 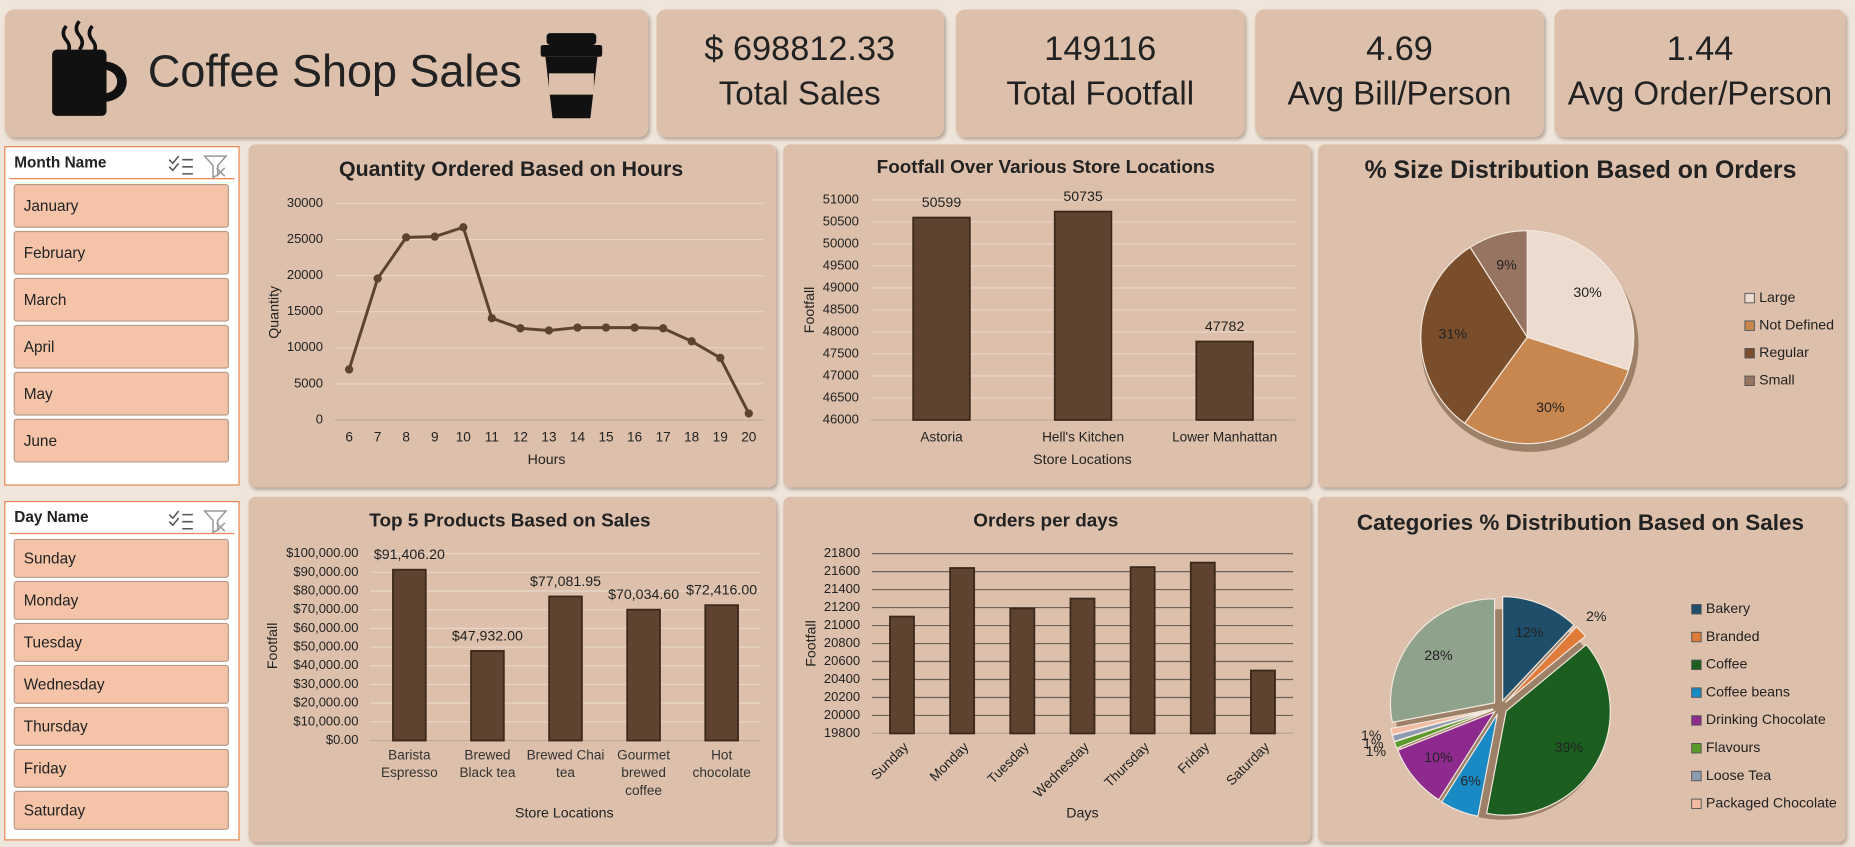 I want to click on x-tick-label-box: Brewed Chai tea, so click(x=566, y=765).